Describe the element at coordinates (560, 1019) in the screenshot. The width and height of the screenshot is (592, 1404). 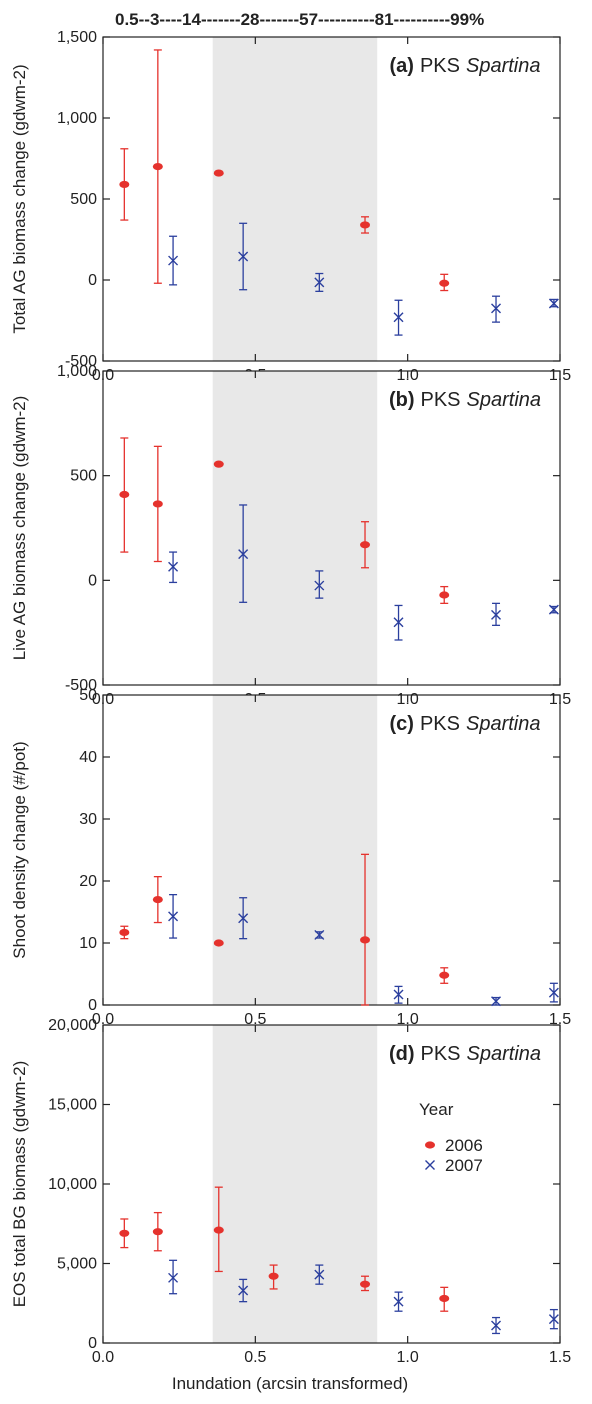
I see `x-tick-label: 1.5` at that location.